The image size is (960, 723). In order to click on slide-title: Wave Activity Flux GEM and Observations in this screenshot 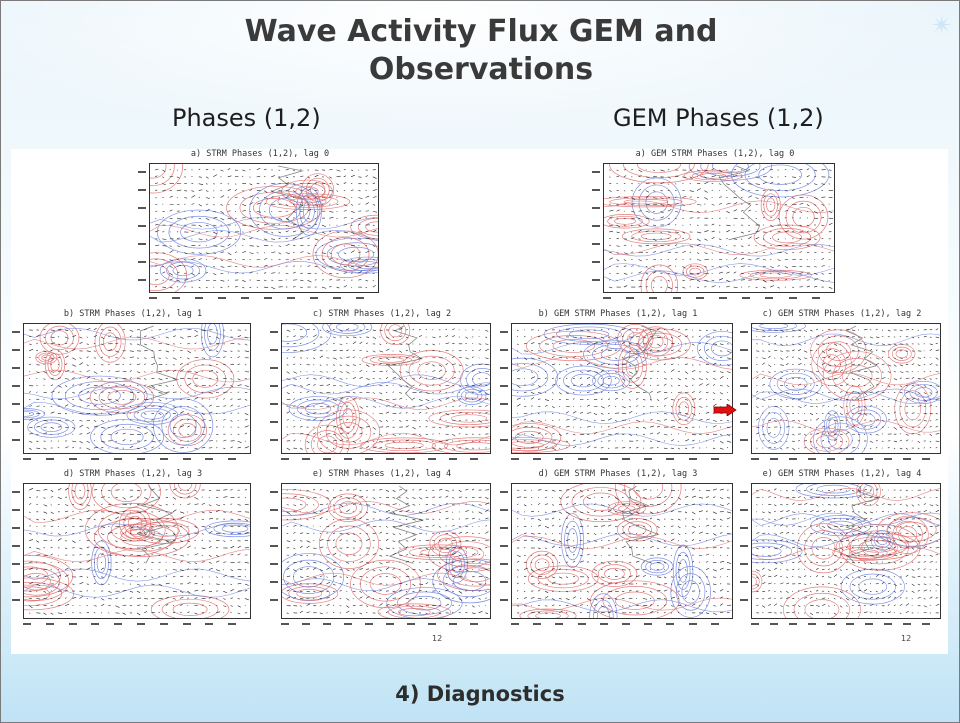, I will do `click(481, 50)`.